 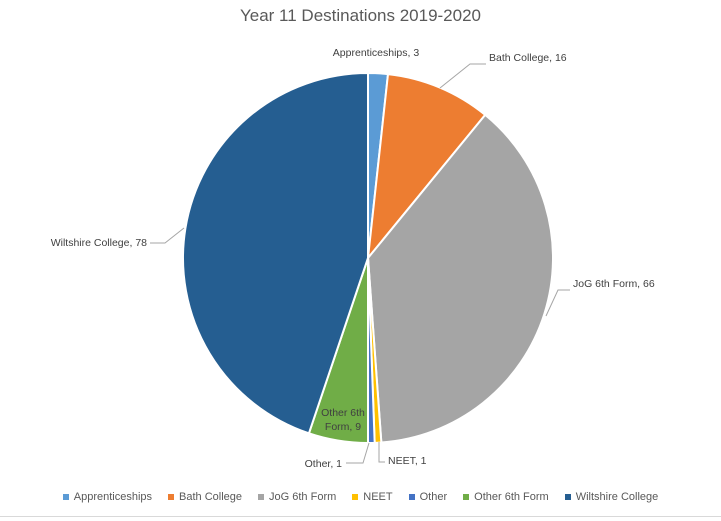 What do you see at coordinates (381, 452) in the screenshot?
I see `leader-line-neet` at bounding box center [381, 452].